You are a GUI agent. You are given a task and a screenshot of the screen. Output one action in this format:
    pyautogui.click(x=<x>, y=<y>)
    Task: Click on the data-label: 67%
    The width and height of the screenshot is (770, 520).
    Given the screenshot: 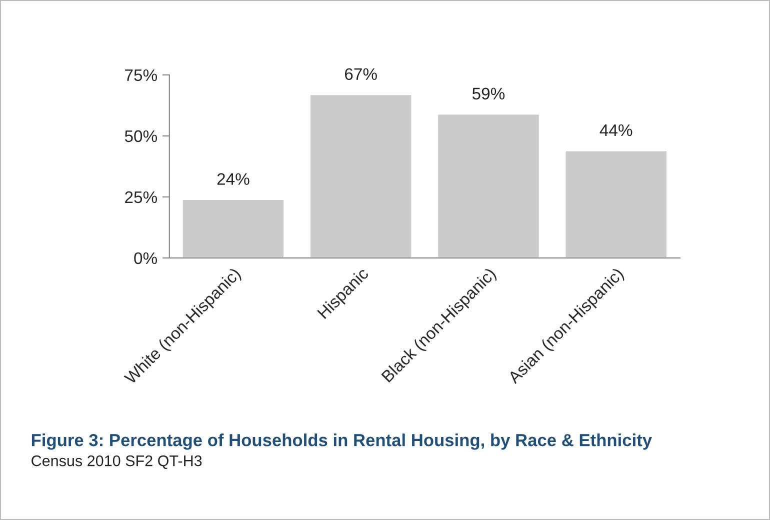 What is the action you would take?
    pyautogui.click(x=361, y=74)
    